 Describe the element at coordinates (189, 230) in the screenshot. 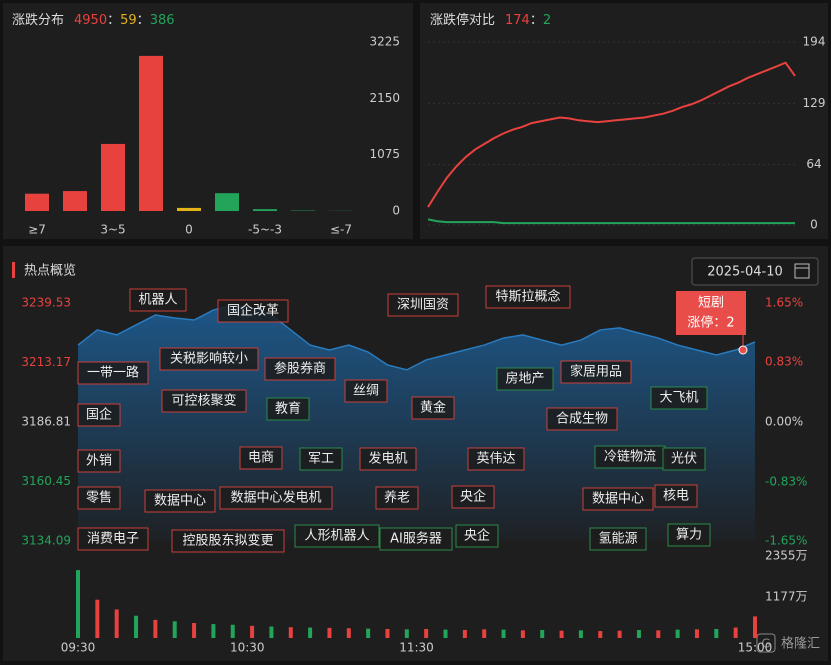

I see `x-tick-label: 0` at that location.